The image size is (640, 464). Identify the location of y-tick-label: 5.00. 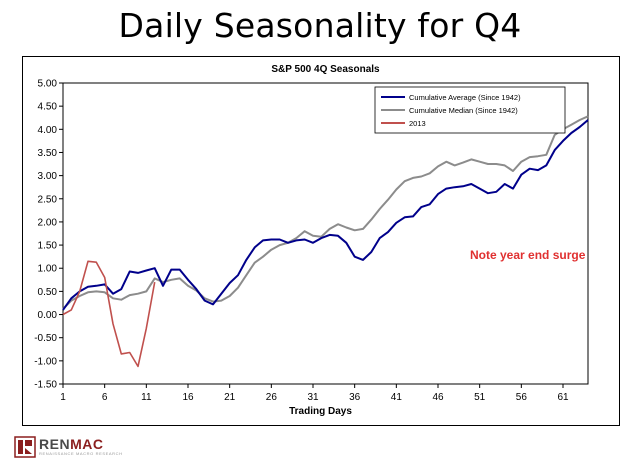
(48, 84).